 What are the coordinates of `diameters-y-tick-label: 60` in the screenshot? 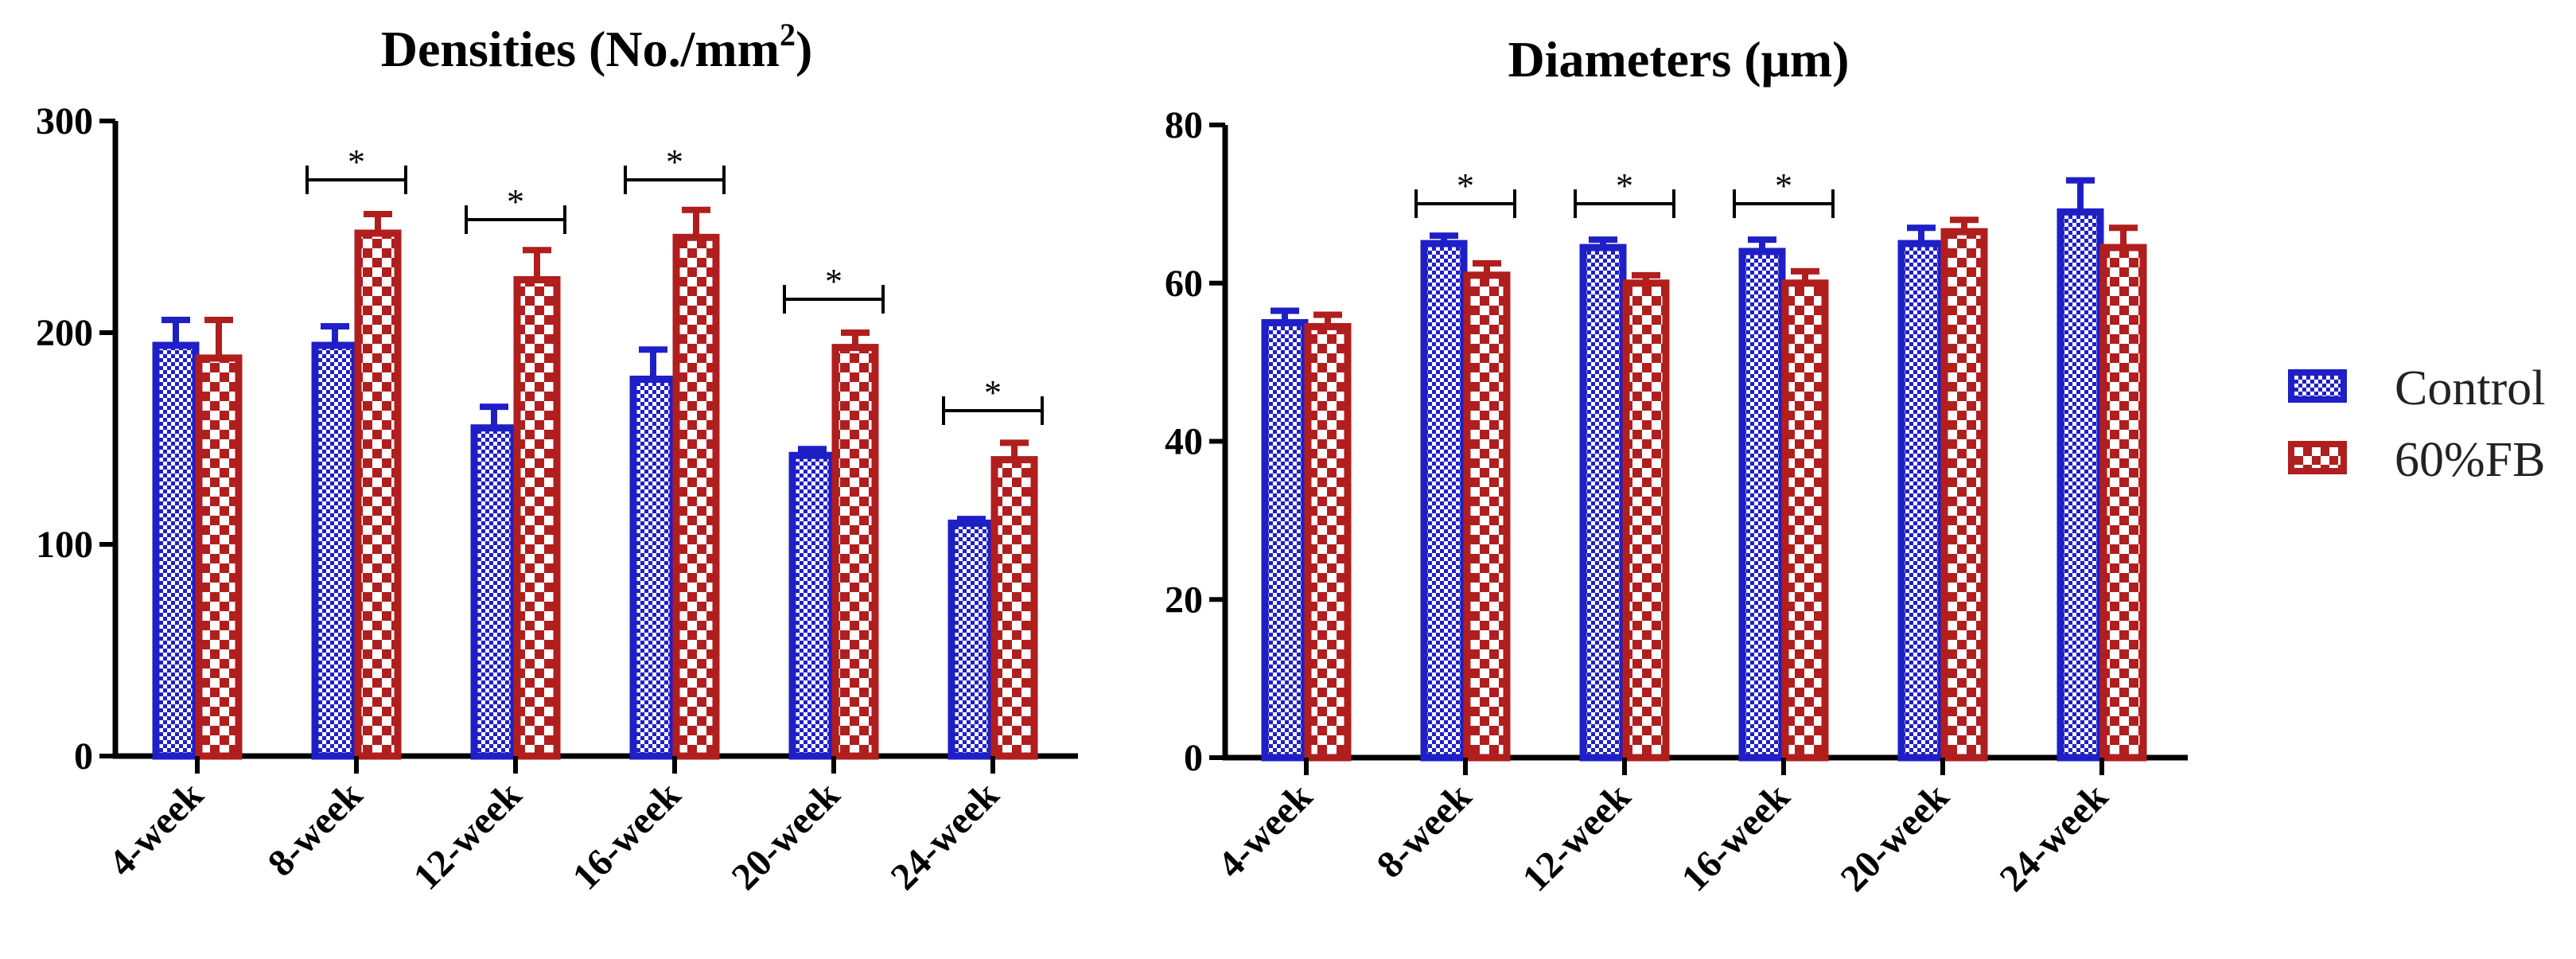 It's located at (1184, 284).